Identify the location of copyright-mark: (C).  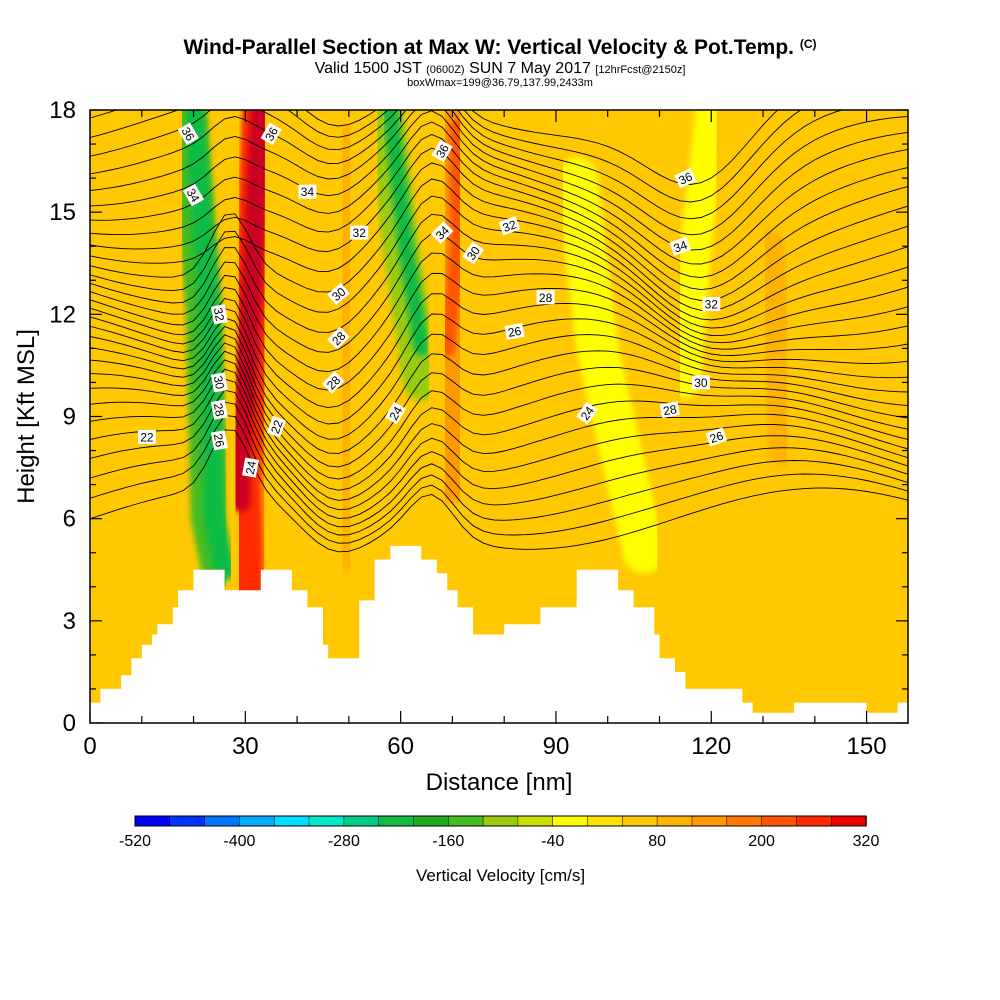
(808, 44).